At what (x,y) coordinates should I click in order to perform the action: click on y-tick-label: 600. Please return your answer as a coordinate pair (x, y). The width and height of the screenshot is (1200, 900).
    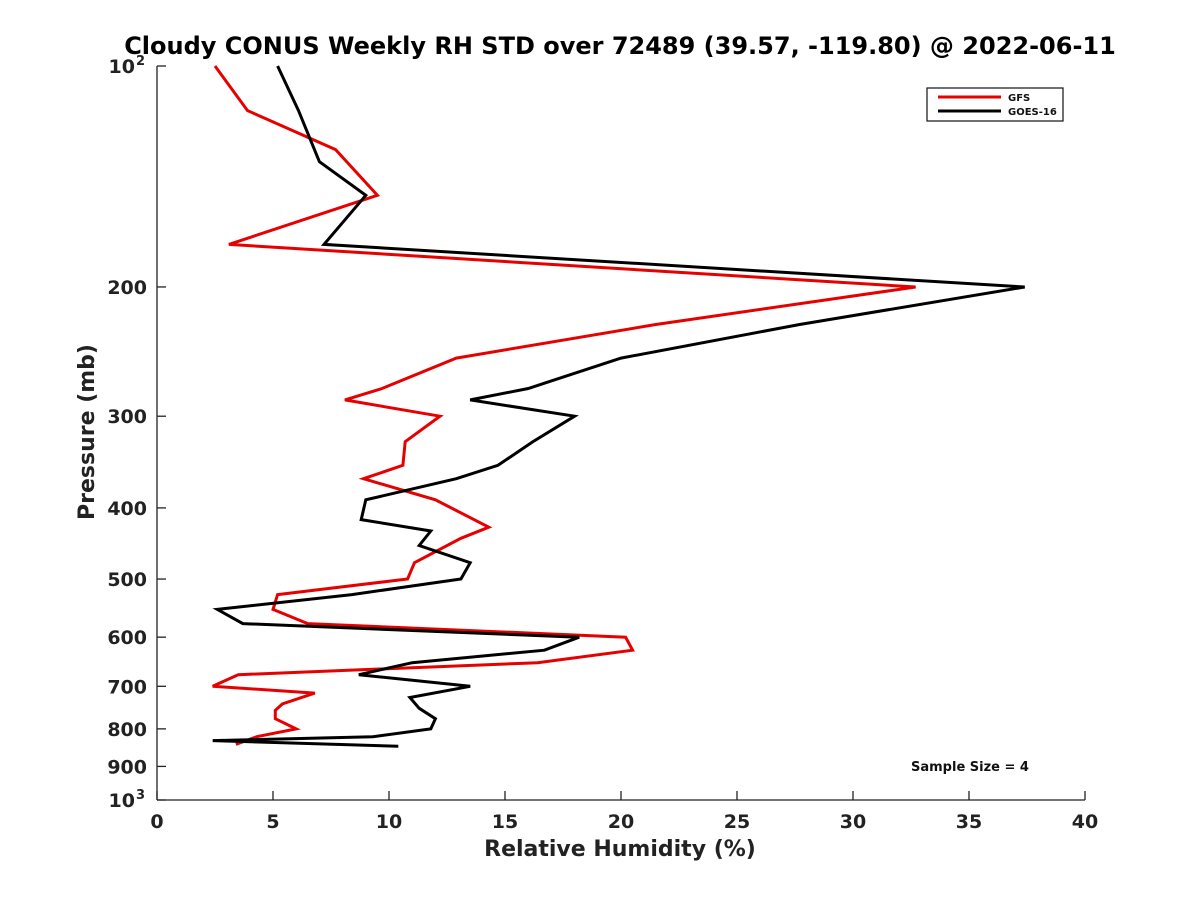
    Looking at the image, I should click on (127, 638).